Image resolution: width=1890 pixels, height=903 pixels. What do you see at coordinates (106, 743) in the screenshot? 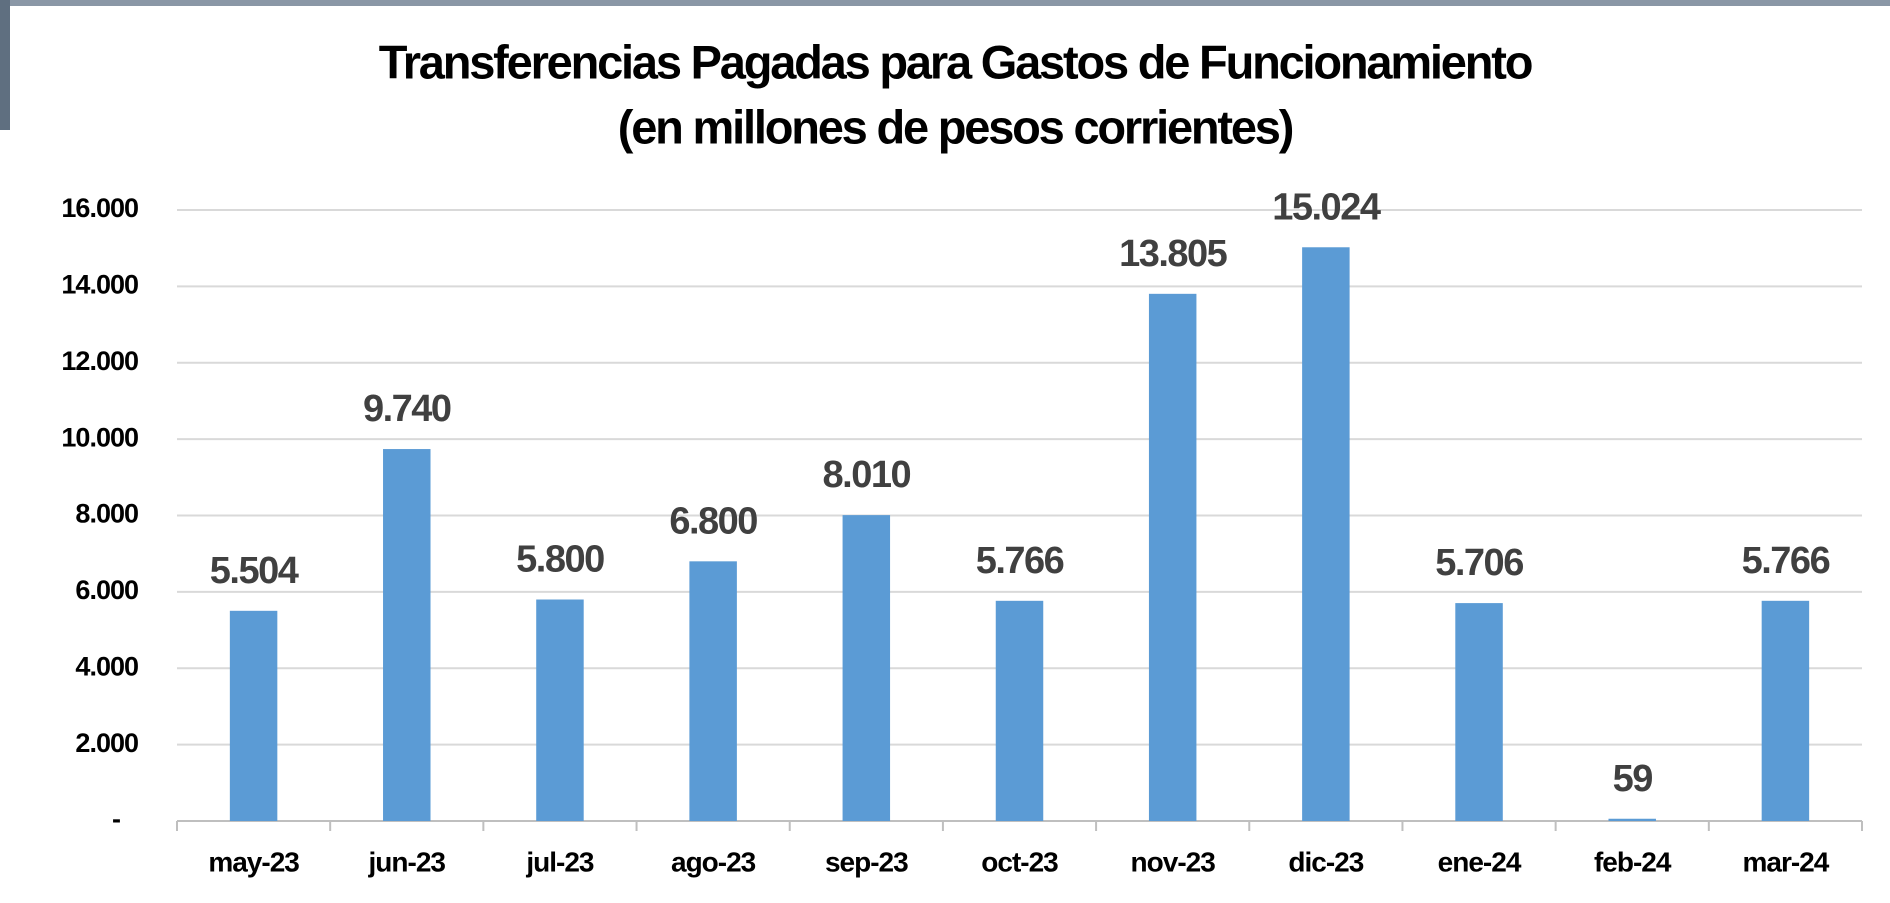
I see `y-tick-label: 2.000` at bounding box center [106, 743].